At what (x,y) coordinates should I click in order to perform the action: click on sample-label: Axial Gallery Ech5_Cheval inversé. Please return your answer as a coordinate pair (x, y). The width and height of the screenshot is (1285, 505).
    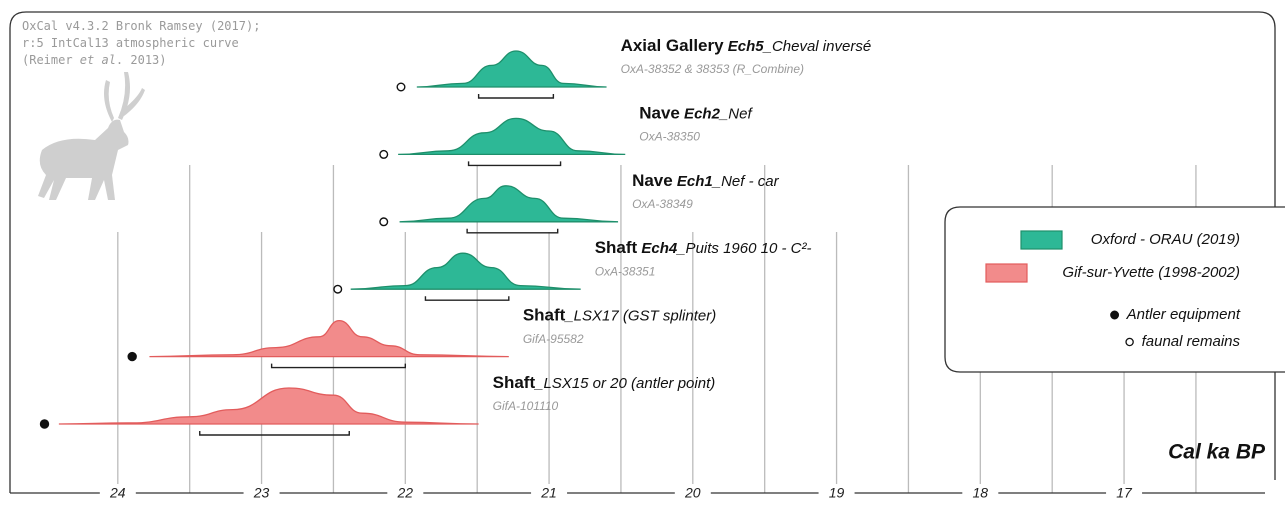
    Looking at the image, I should click on (746, 45).